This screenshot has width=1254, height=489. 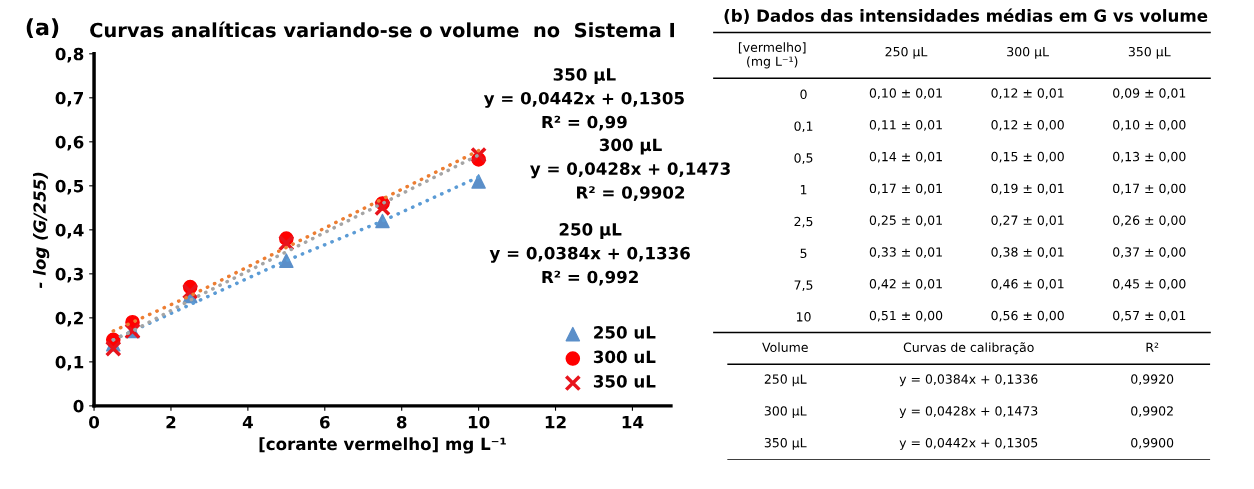 What do you see at coordinates (905, 252) in the screenshot?
I see `text: 0,33 ± 0,01` at bounding box center [905, 252].